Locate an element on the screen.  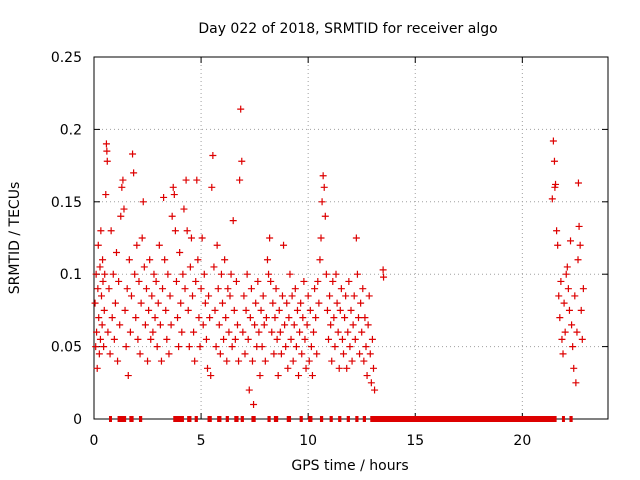
y-tick-label: 0.1 is located at coordinates (71, 275).